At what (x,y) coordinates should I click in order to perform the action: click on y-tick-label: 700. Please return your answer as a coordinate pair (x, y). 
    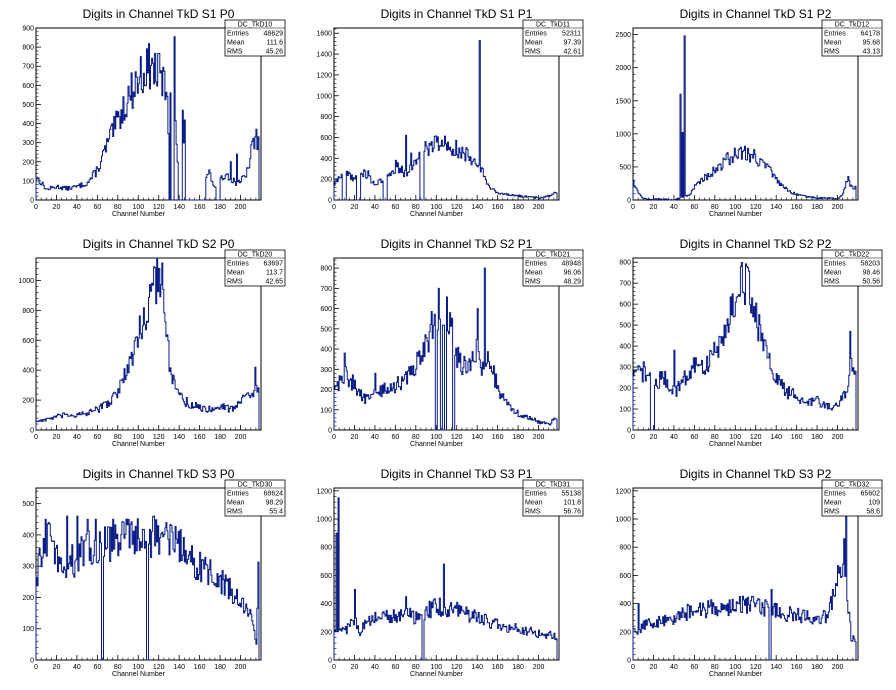
    Looking at the image, I should click on (625, 284).